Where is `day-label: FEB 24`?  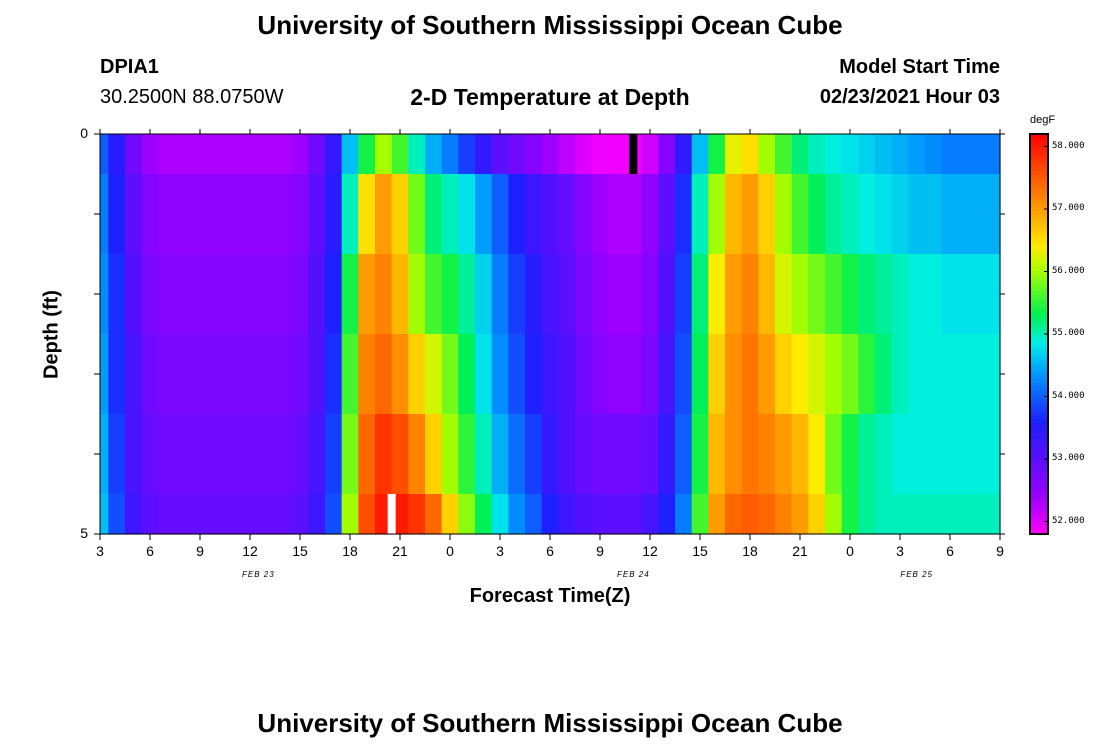 day-label: FEB 24 is located at coordinates (633, 574).